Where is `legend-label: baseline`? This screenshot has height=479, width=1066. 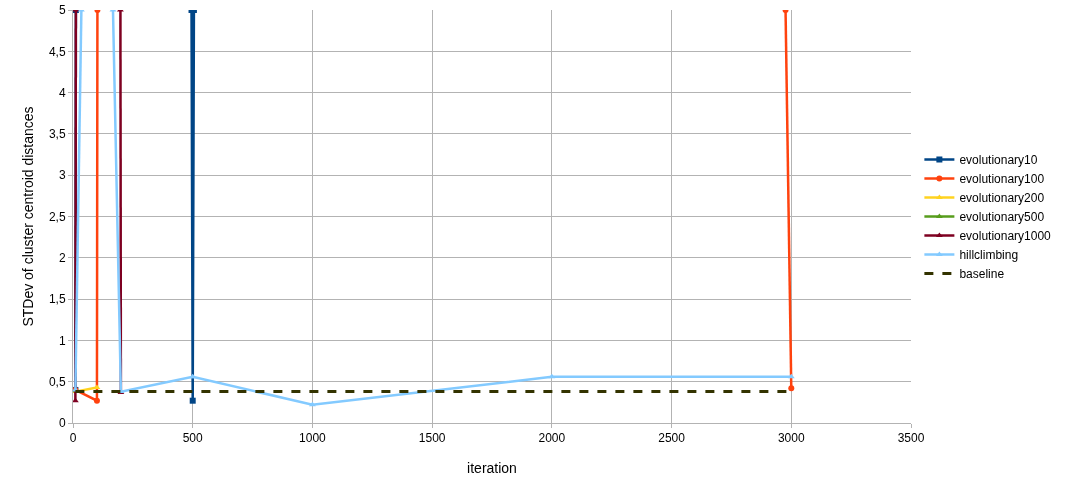
legend-label: baseline is located at coordinates (982, 274).